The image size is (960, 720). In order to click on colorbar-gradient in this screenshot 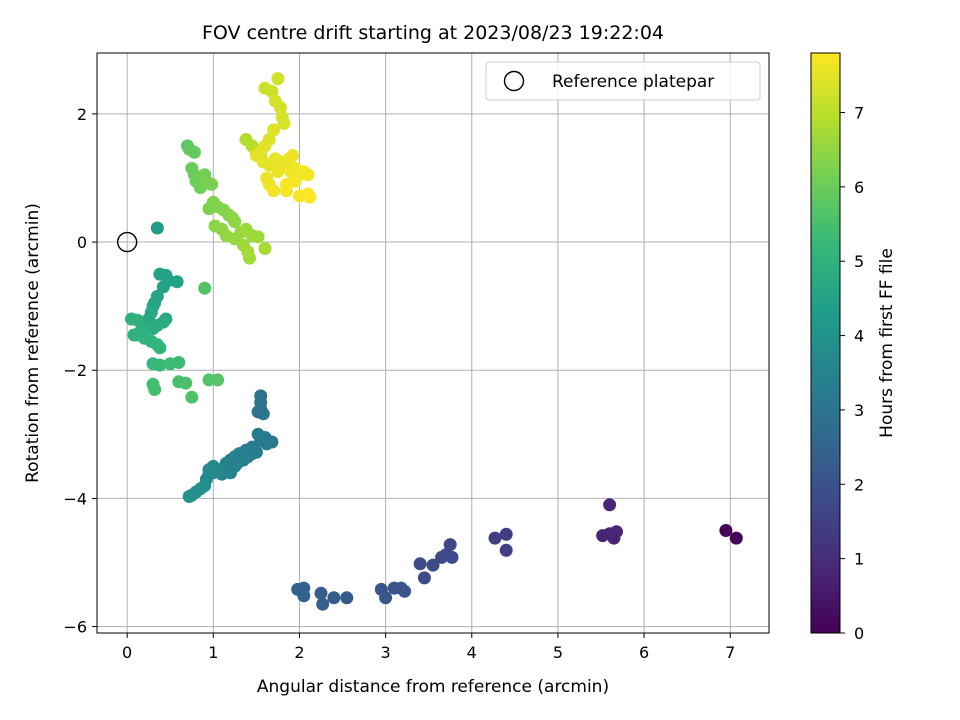, I will do `click(825, 343)`.